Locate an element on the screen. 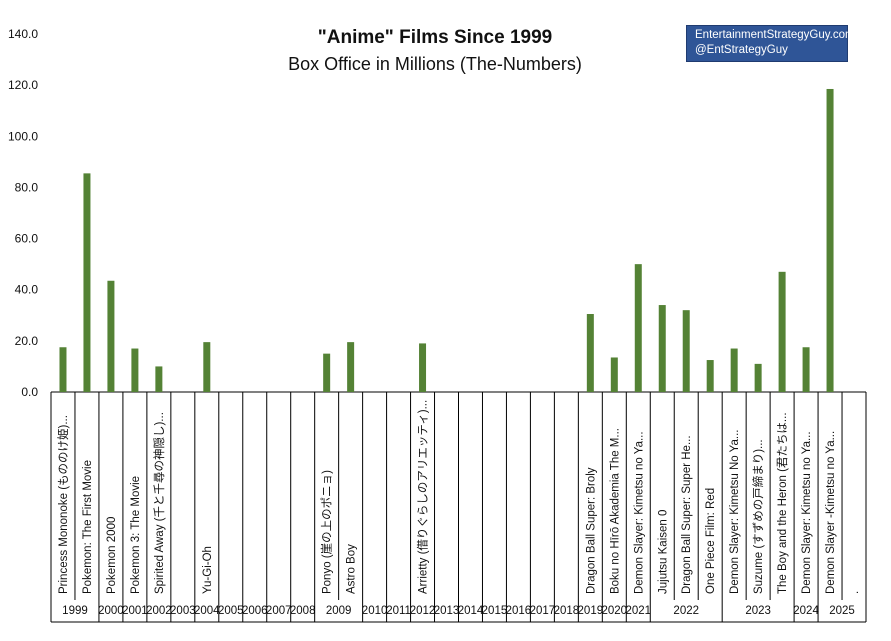  brand-site: EntertainmentStrategyGuy.com is located at coordinates (775, 35).